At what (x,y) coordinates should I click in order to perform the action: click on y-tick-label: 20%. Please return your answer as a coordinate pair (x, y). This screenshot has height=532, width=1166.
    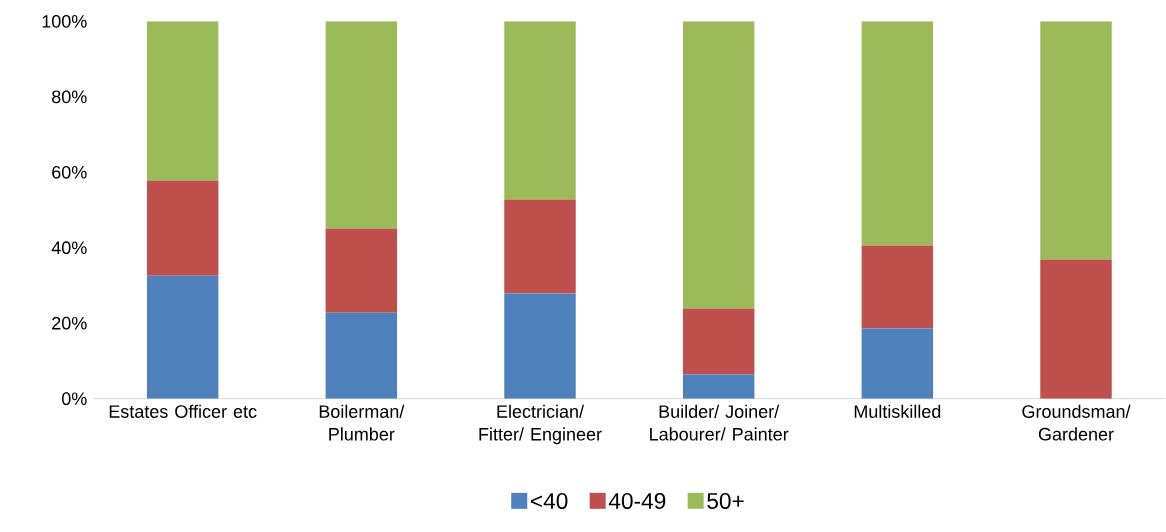
    Looking at the image, I should click on (69, 323).